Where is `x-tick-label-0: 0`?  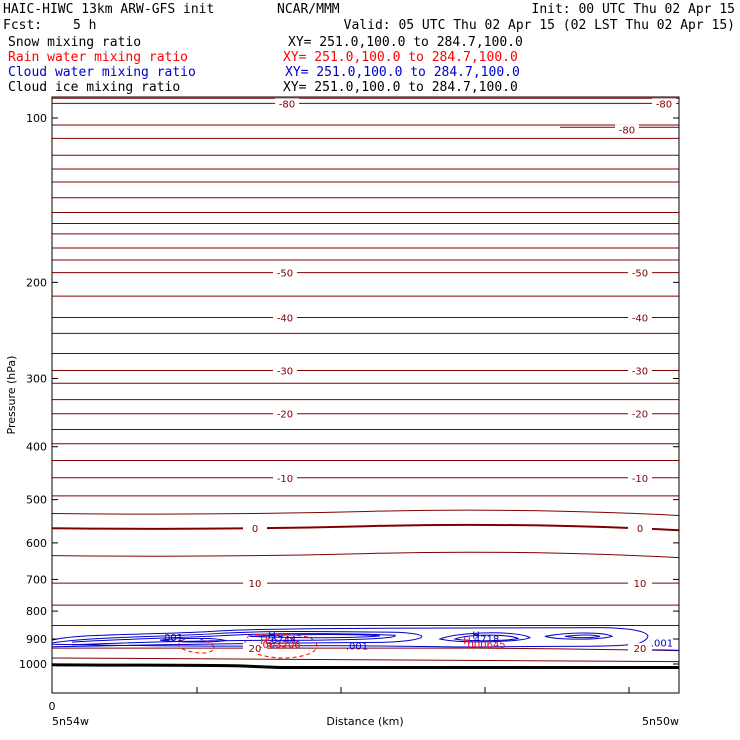
x-tick-label-0: 0 is located at coordinates (52, 706).